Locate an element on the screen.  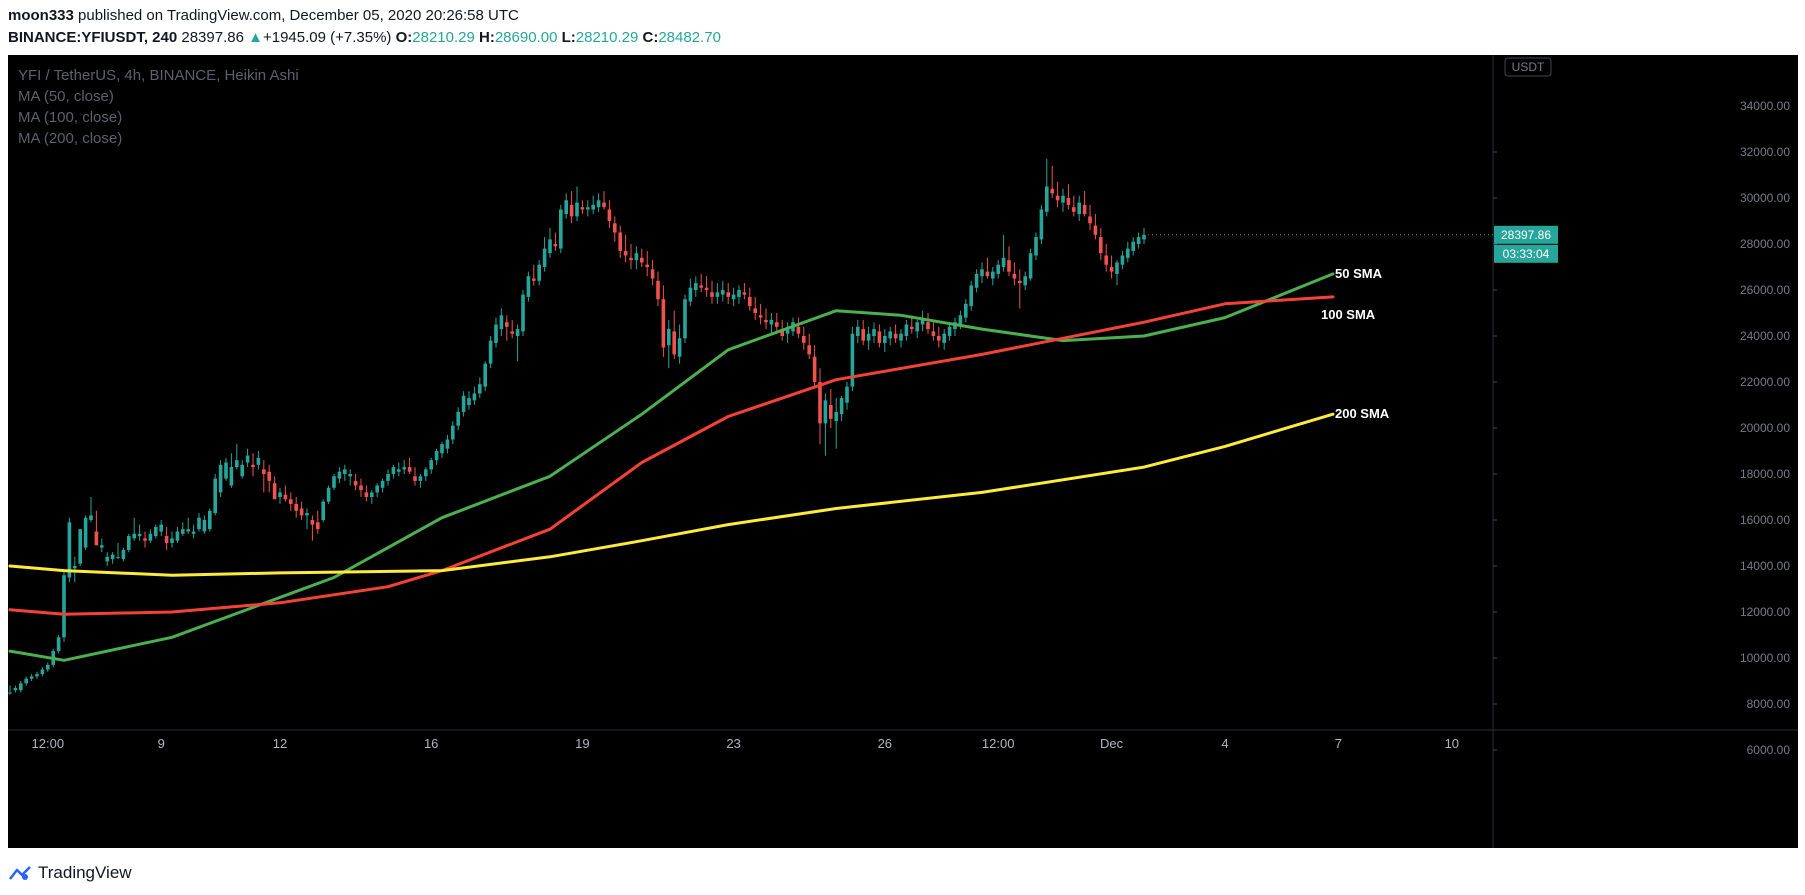
tradingview-logo-icon is located at coordinates (20, 873).